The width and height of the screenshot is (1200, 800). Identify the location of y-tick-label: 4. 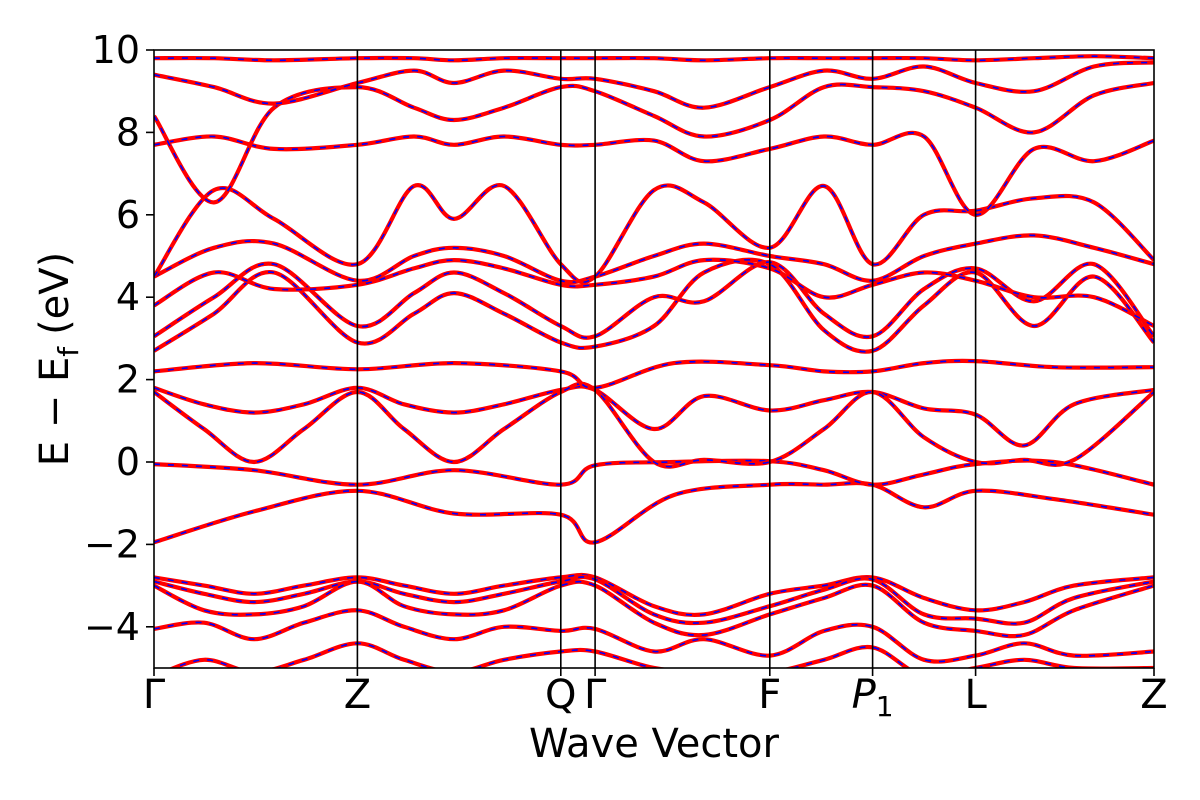
(128, 297).